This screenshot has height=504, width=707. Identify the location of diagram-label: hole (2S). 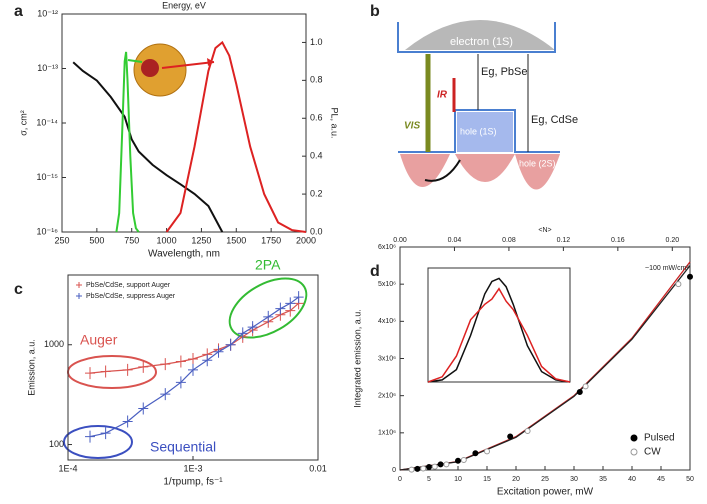
(537, 163).